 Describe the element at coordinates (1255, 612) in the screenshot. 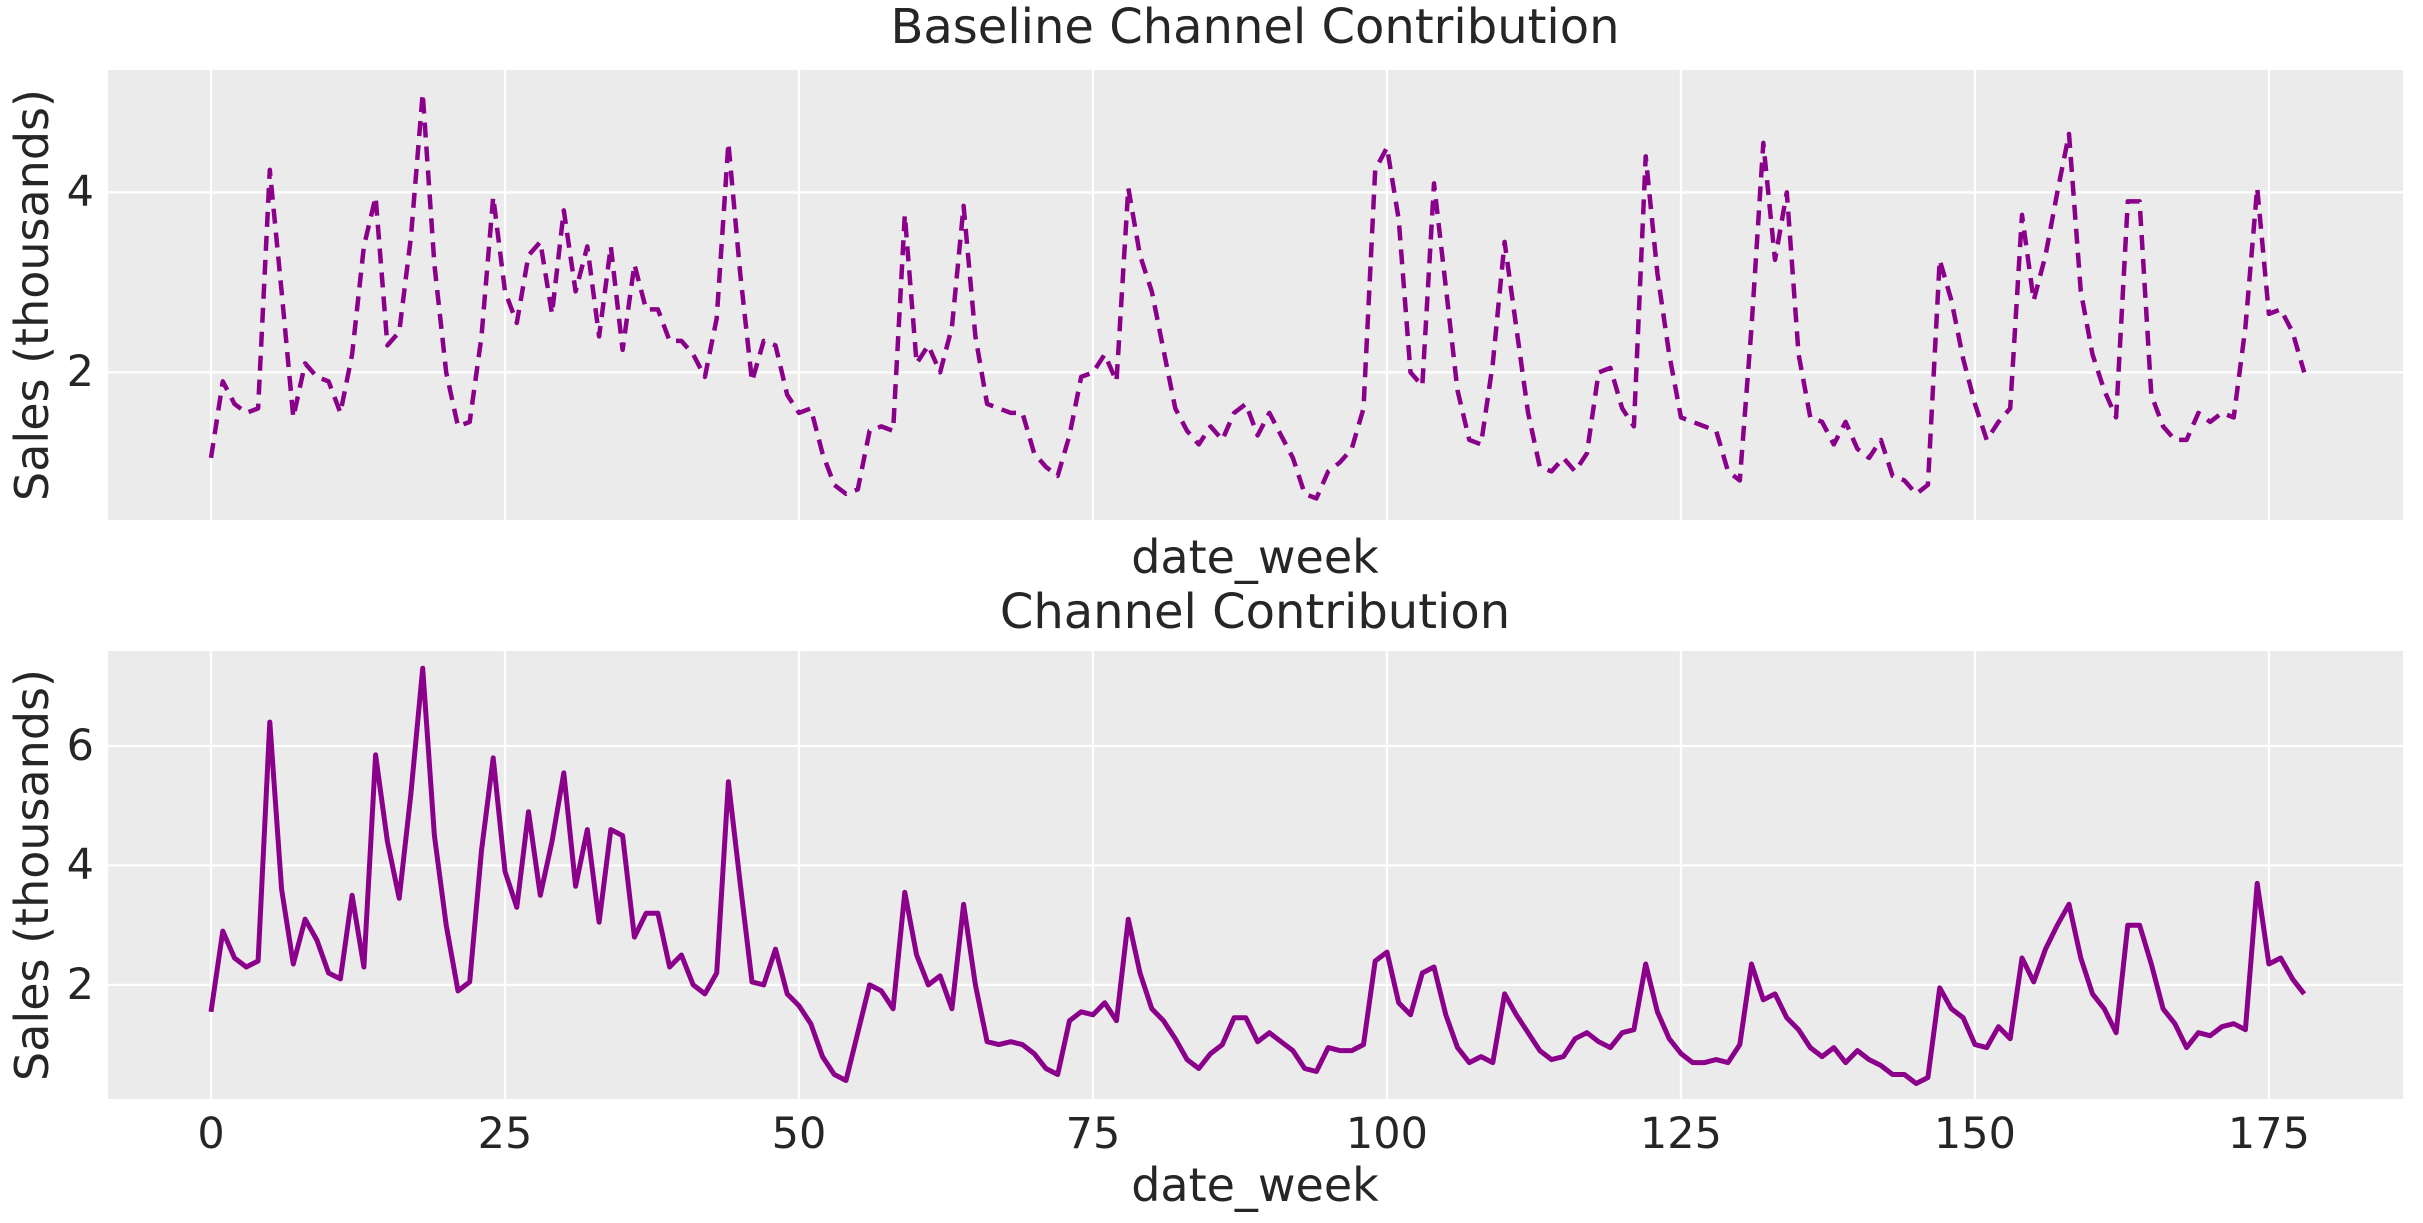

I see `chart-2-title: Channel Contribution` at that location.